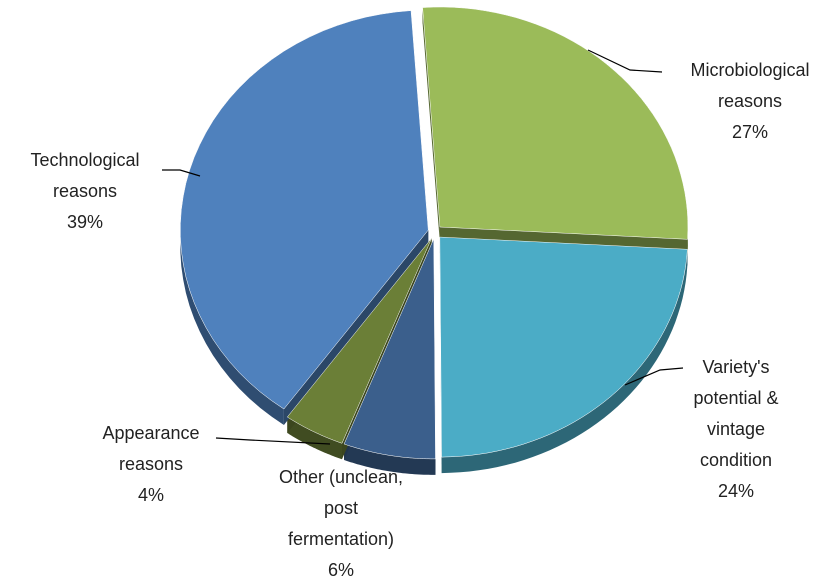  Describe the element at coordinates (341, 508) in the screenshot. I see `category-label: Other (unclean, post fermentation)` at that location.